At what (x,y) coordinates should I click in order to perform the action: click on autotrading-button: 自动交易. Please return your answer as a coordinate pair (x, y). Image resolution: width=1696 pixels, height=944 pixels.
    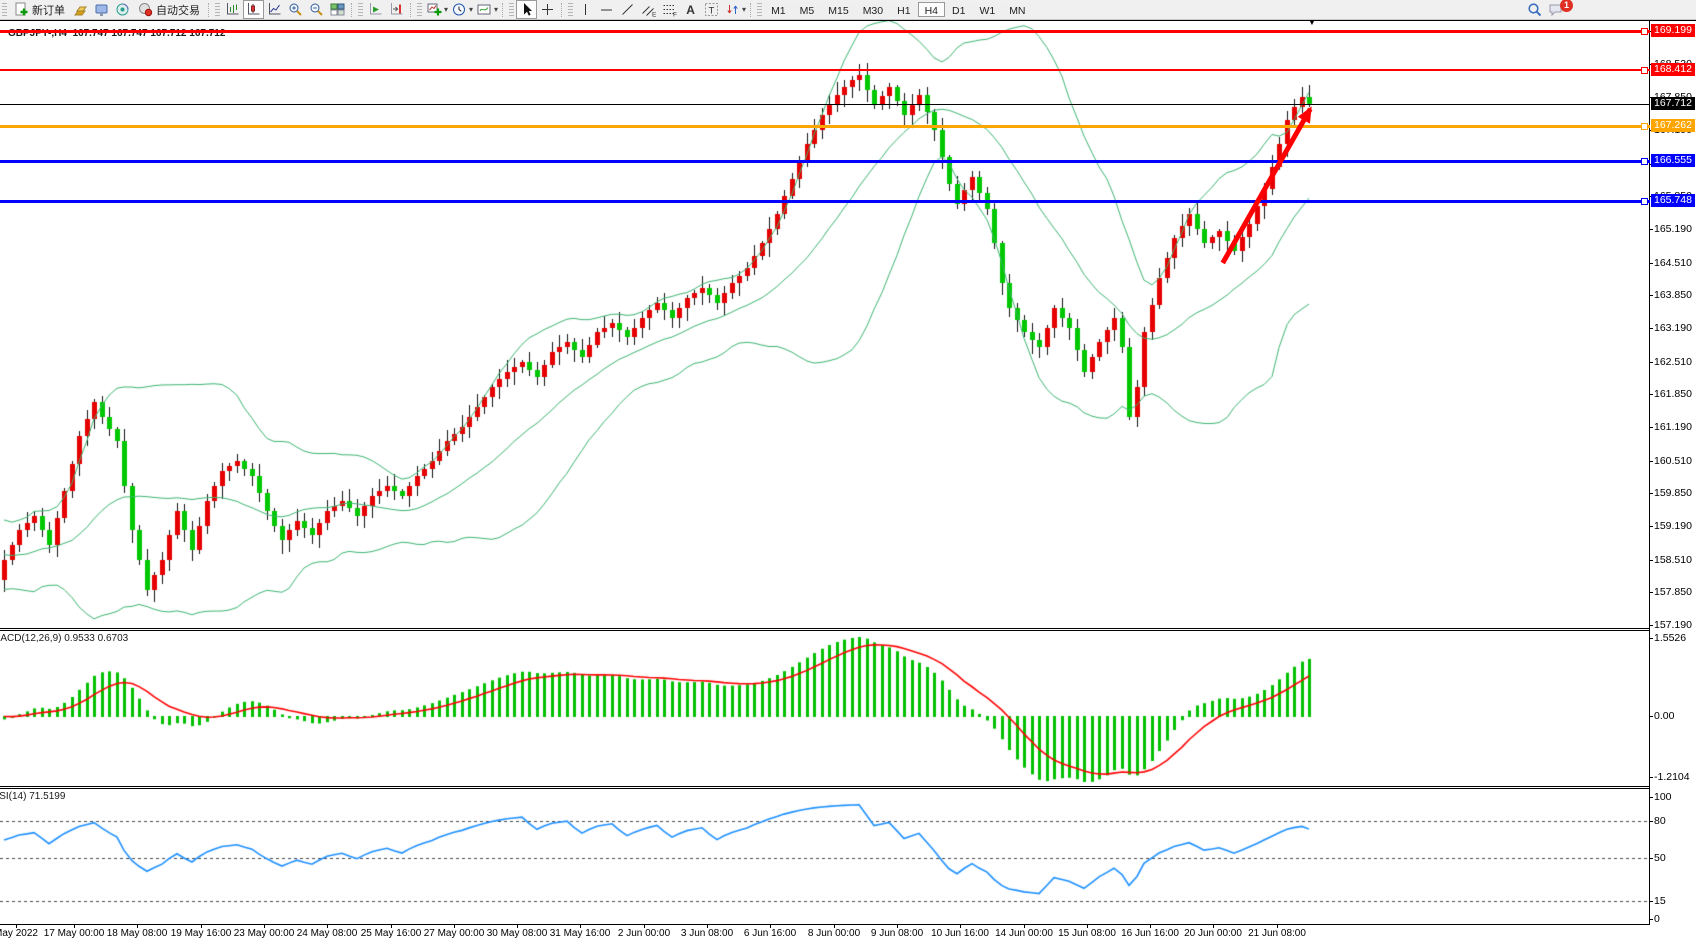
    Looking at the image, I should click on (169, 9).